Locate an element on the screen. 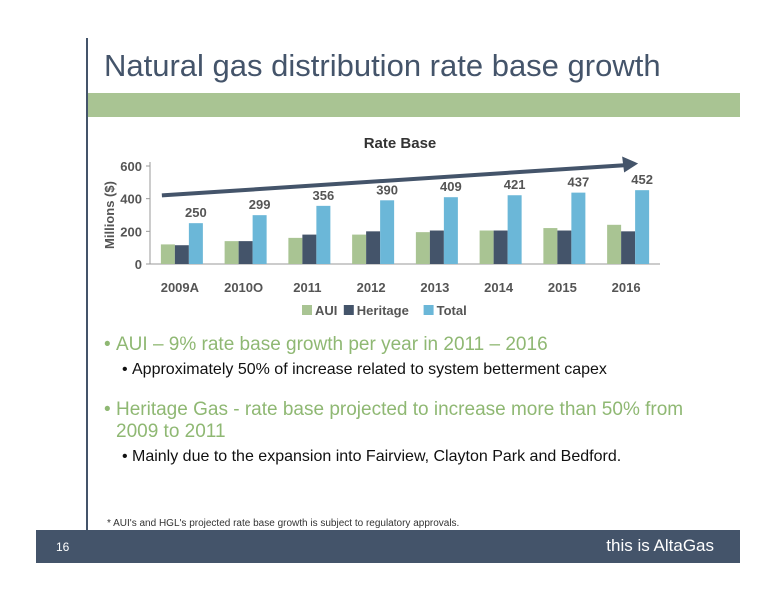  legend-label-total: Total is located at coordinates (452, 310).